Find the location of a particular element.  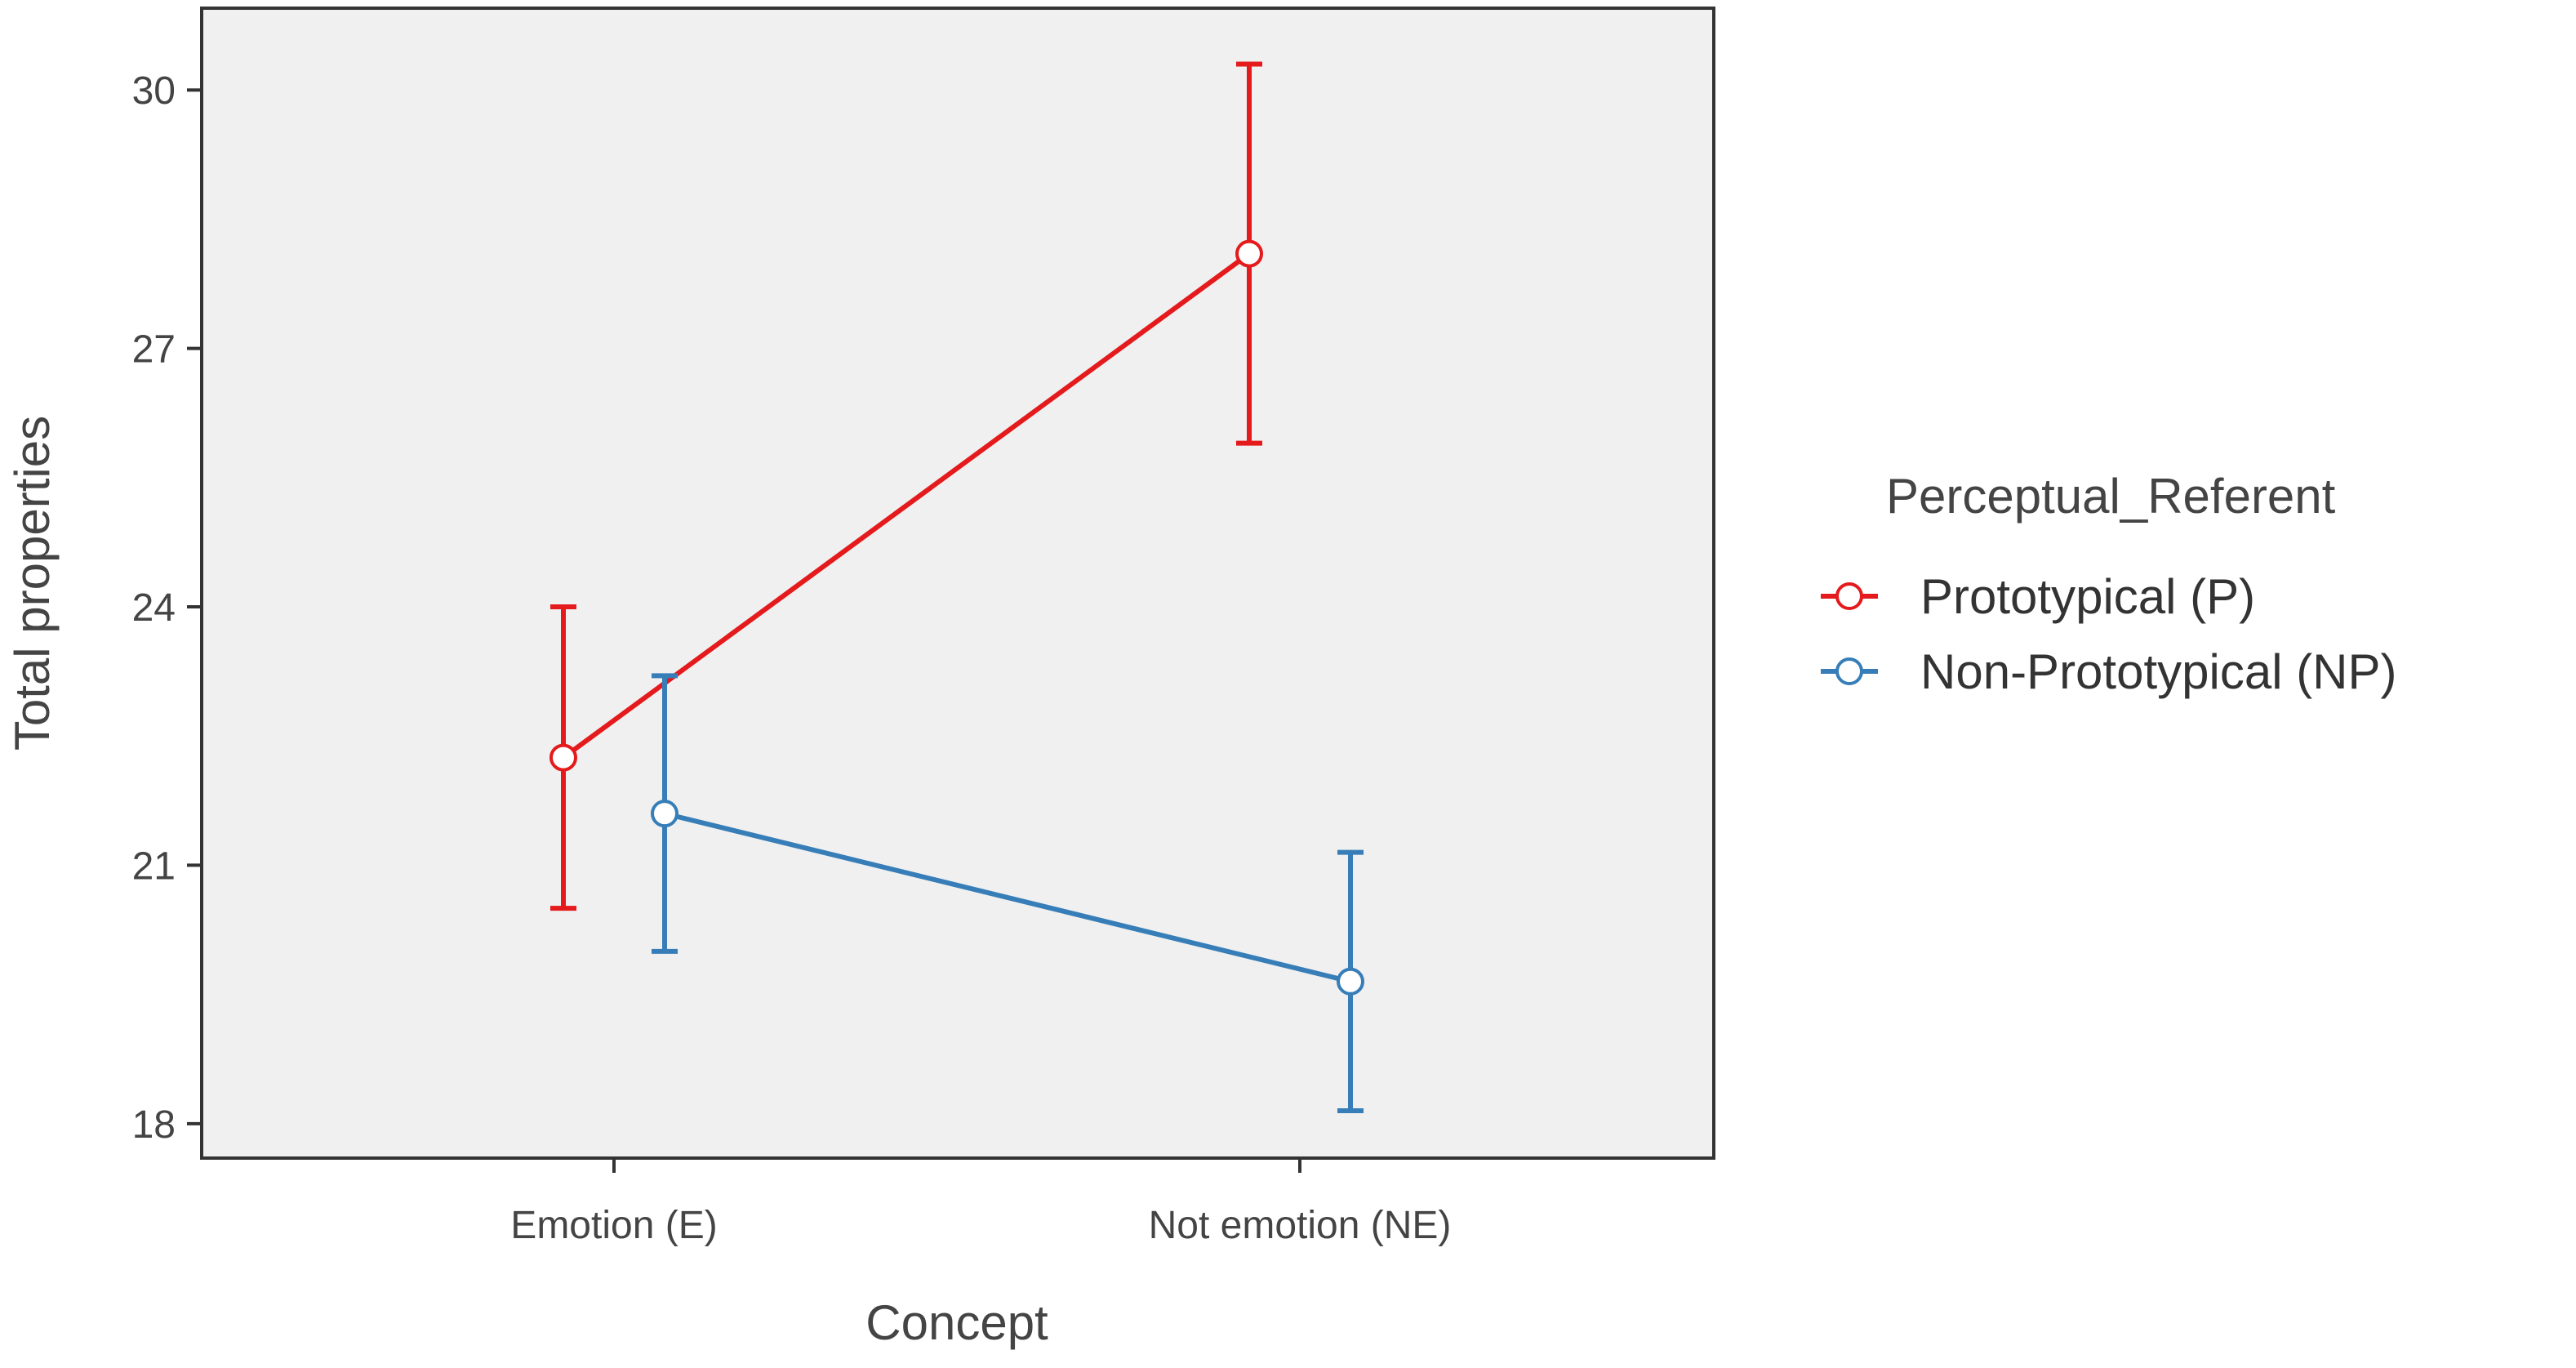

y-tick-label-30: 30 is located at coordinates (154, 91).